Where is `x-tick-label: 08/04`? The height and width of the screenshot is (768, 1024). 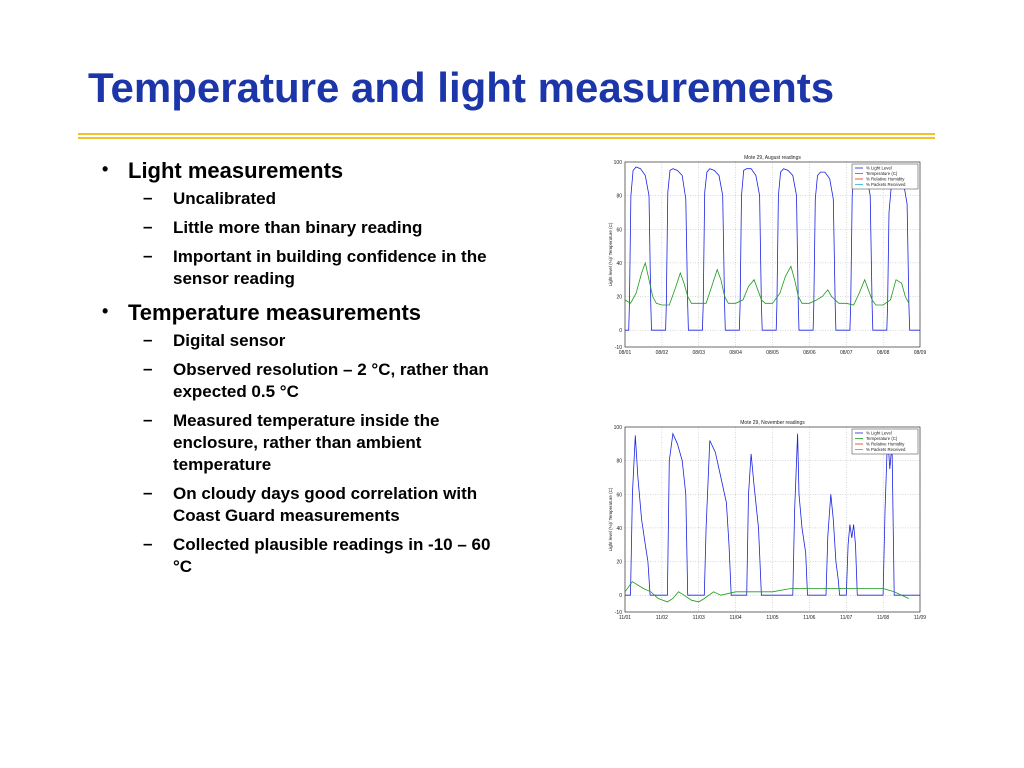
x-tick-label: 08/04 is located at coordinates (735, 353).